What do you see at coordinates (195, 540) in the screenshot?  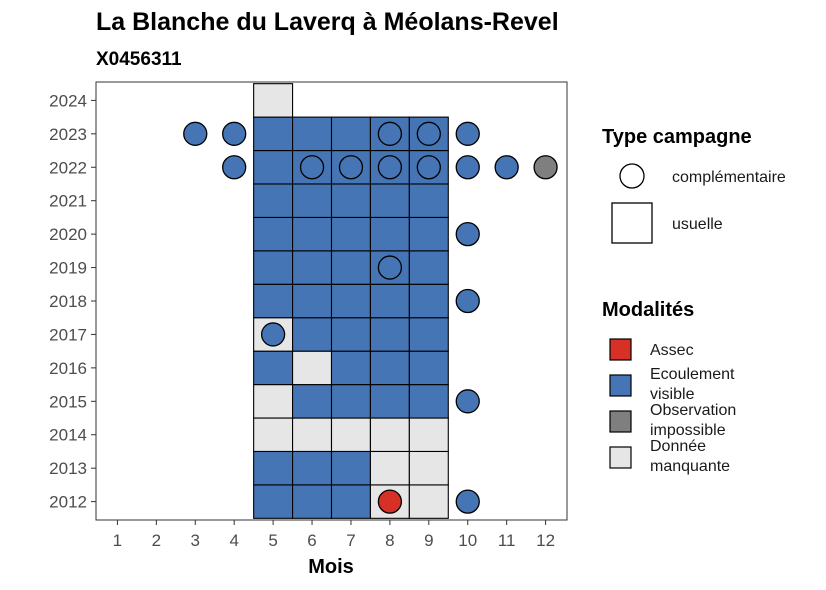 I see `x-tick-label: 3` at bounding box center [195, 540].